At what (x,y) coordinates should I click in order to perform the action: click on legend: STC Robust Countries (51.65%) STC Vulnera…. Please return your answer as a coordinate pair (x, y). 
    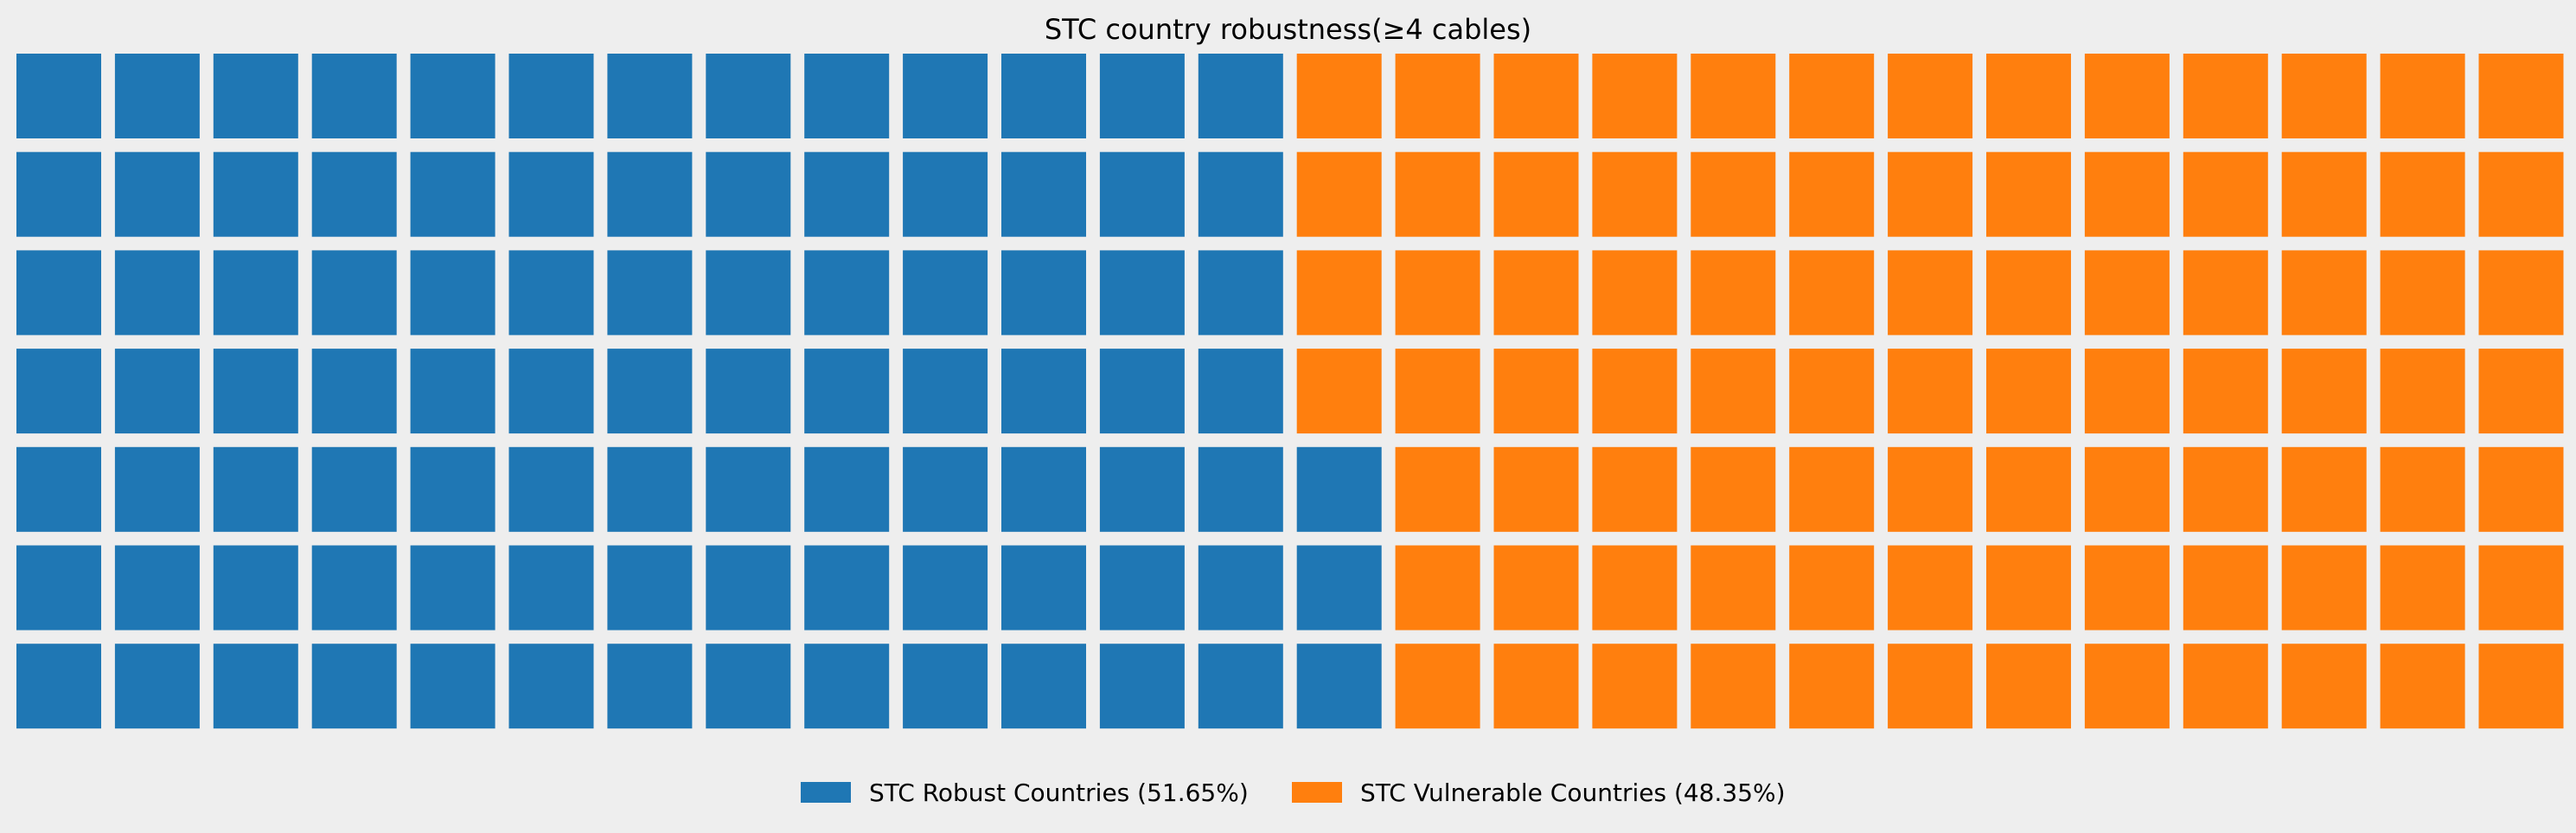
    Looking at the image, I should click on (1294, 793).